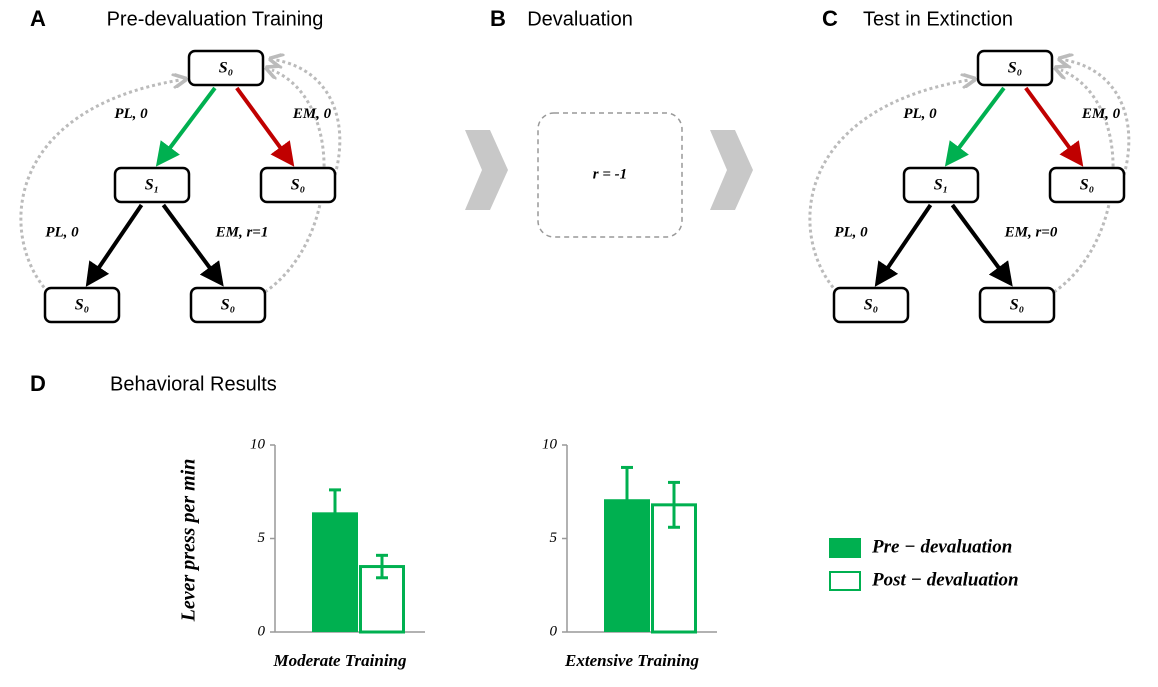 This screenshot has width=1158, height=687. What do you see at coordinates (215, 19) in the screenshot?
I see `panel-title: Pre-devaluation Training` at bounding box center [215, 19].